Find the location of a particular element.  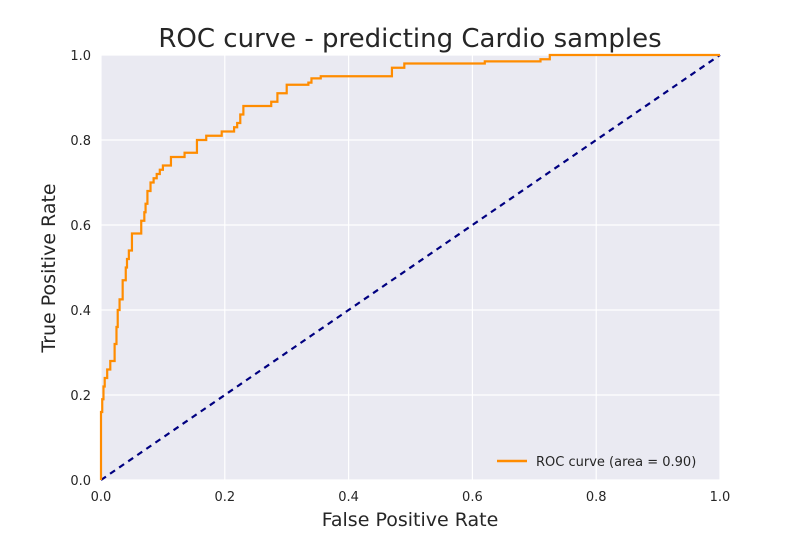

y-axis-label: True Positive Rate is located at coordinates (49, 268).